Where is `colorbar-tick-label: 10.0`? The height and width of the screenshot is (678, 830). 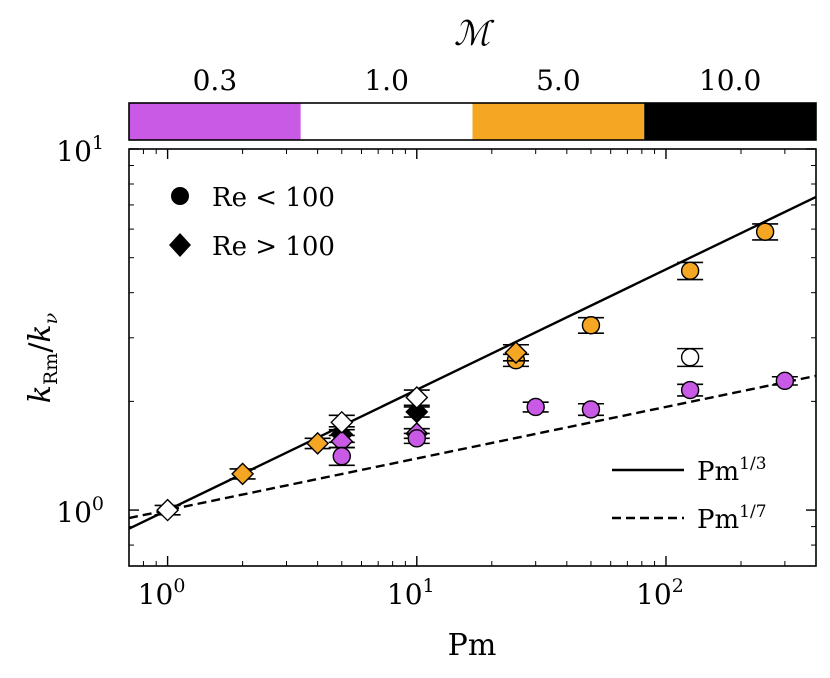
colorbar-tick-label: 10.0 is located at coordinates (730, 80).